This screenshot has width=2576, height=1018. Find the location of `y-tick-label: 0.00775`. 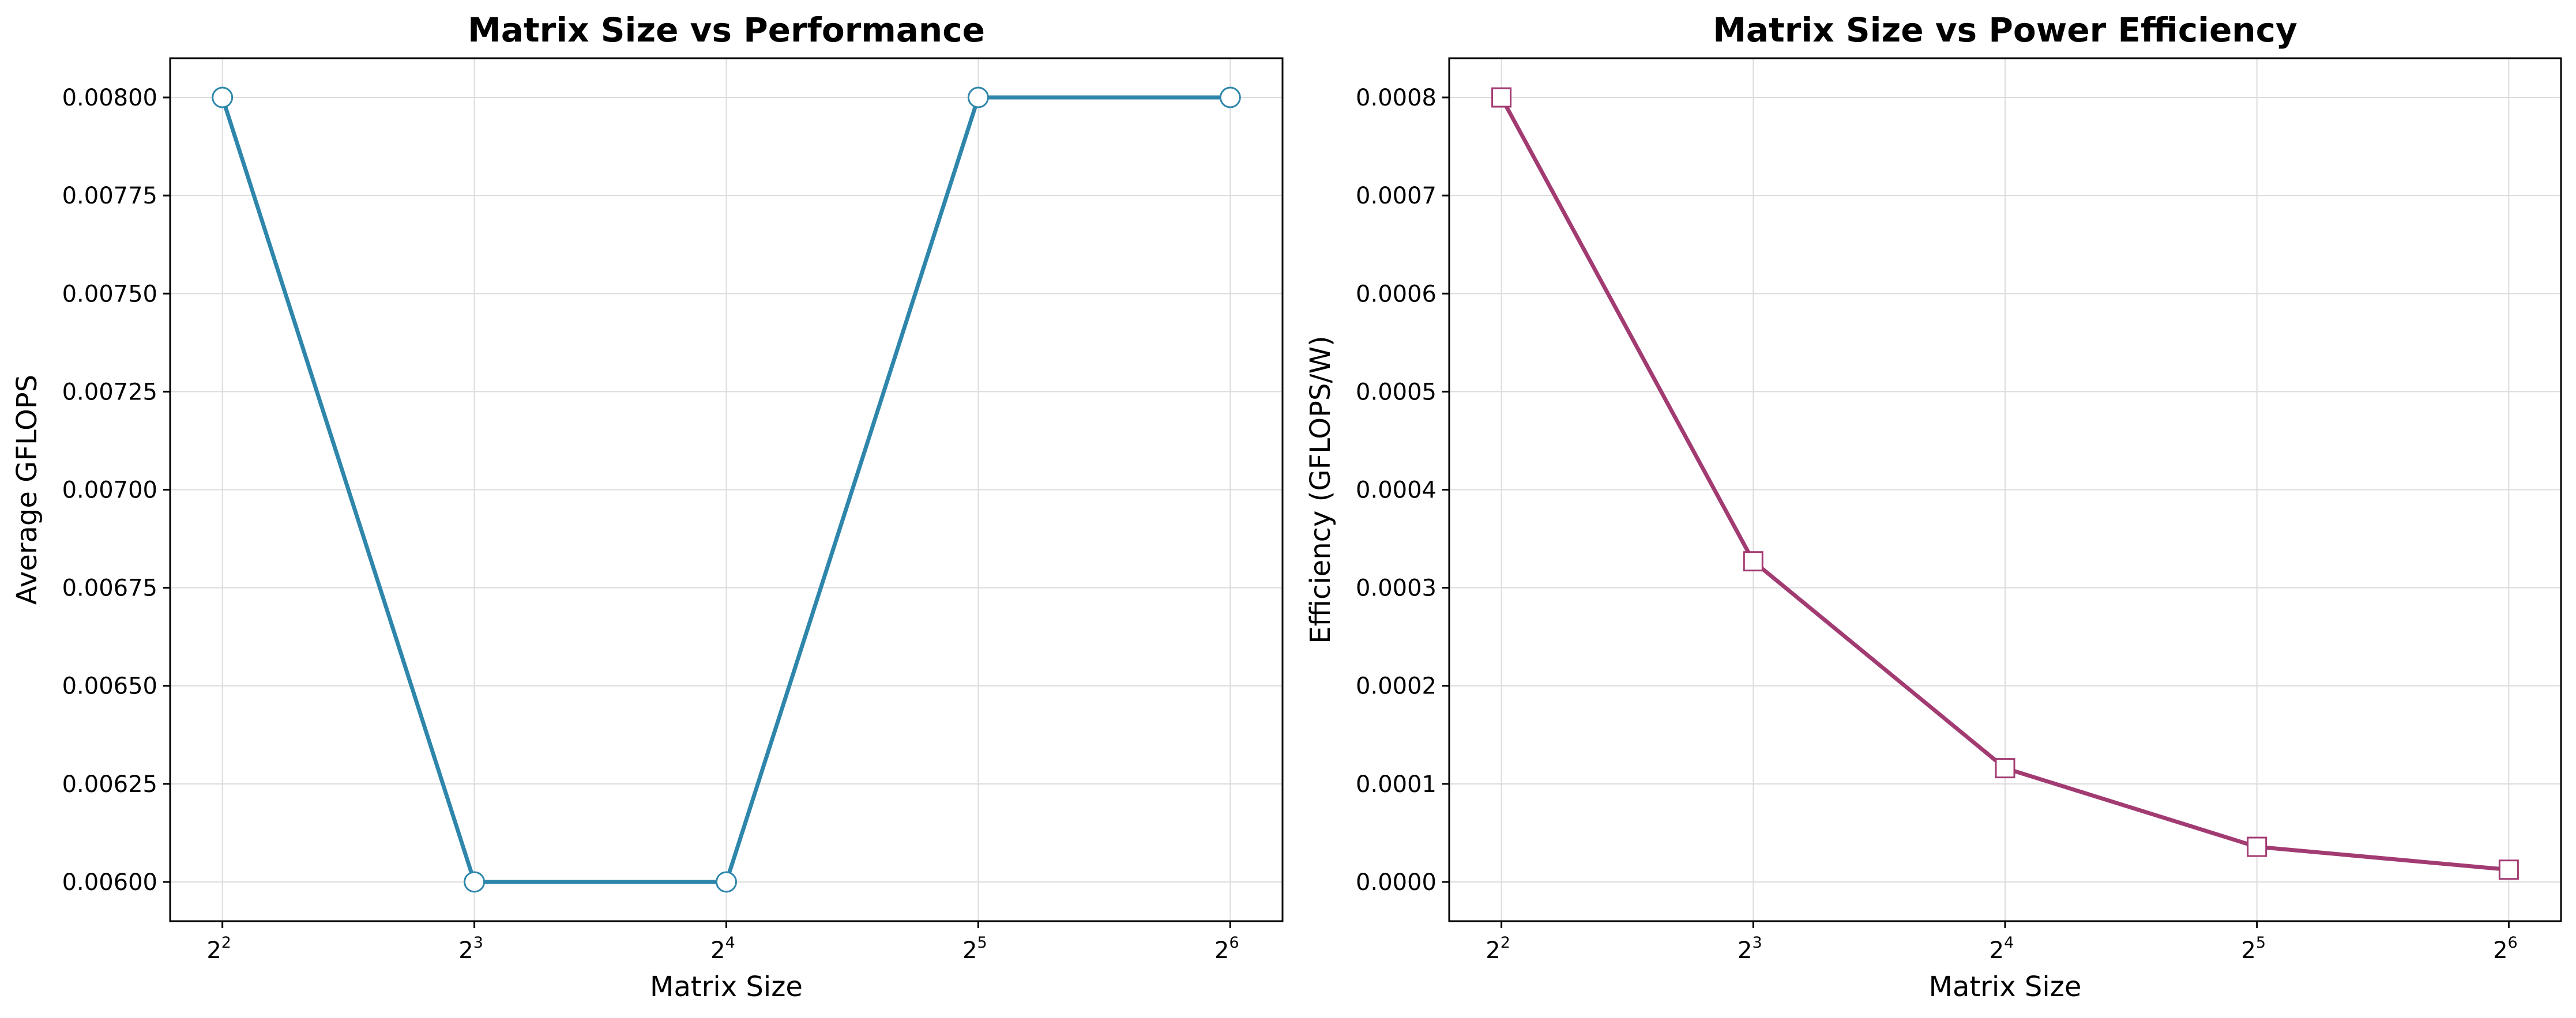

y-tick-label: 0.00775 is located at coordinates (109, 196).